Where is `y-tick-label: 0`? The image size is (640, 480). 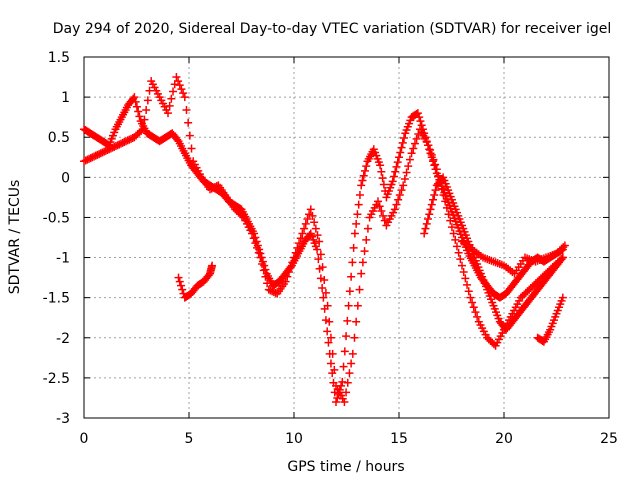 y-tick-label: 0 is located at coordinates (65, 178).